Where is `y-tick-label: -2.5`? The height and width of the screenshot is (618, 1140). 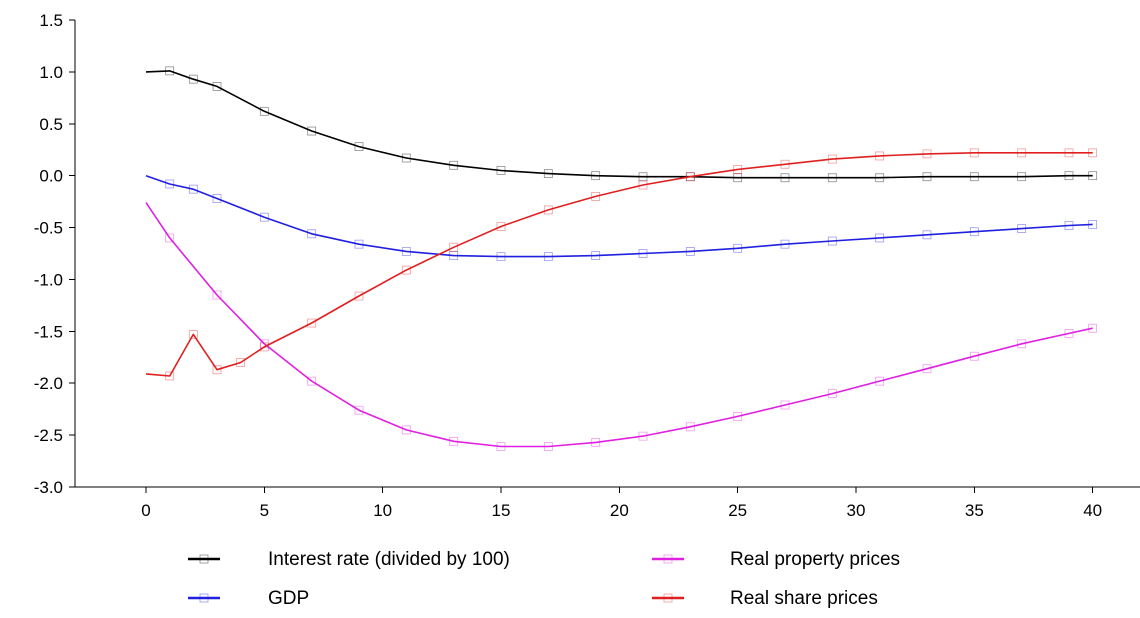
y-tick-label: -2.5 is located at coordinates (48, 435).